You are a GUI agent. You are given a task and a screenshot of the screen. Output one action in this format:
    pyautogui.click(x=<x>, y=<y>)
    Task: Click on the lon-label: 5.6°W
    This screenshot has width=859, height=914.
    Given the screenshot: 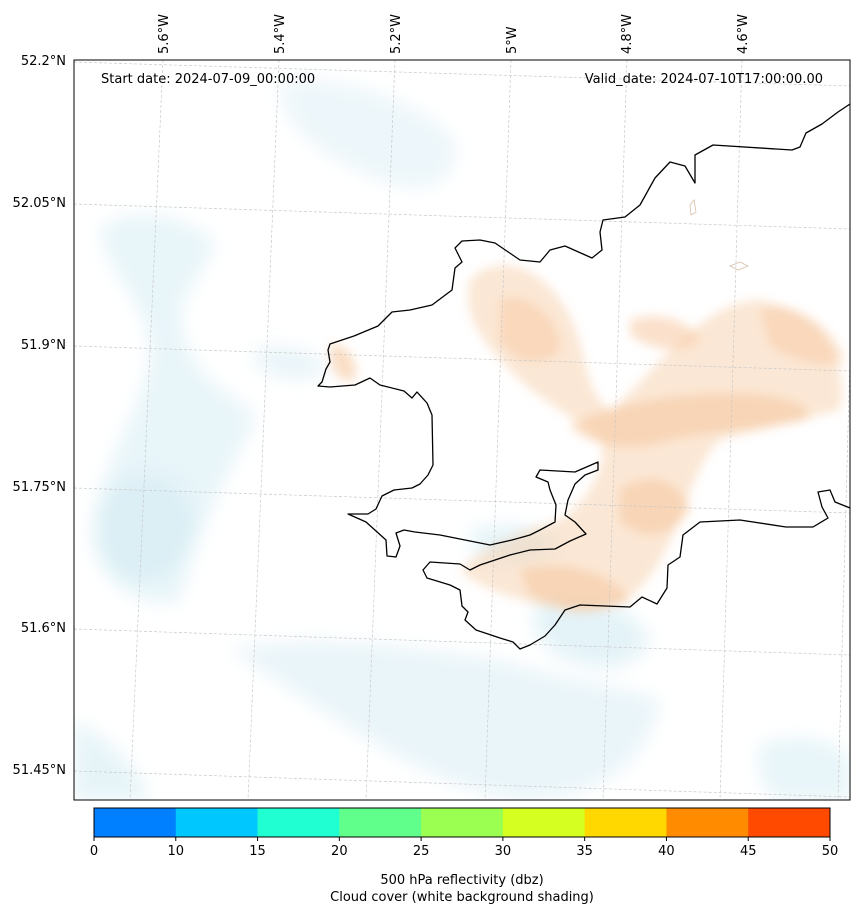 What is the action you would take?
    pyautogui.click(x=164, y=34)
    